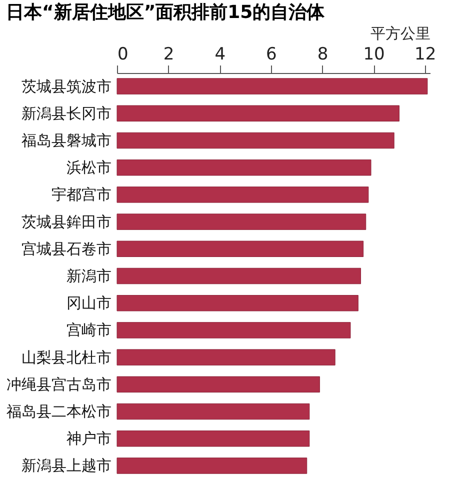 This screenshot has height=489, width=450. What do you see at coordinates (67, 86) in the screenshot?
I see `y-tick-label: 茨城县筑波市` at bounding box center [67, 86].